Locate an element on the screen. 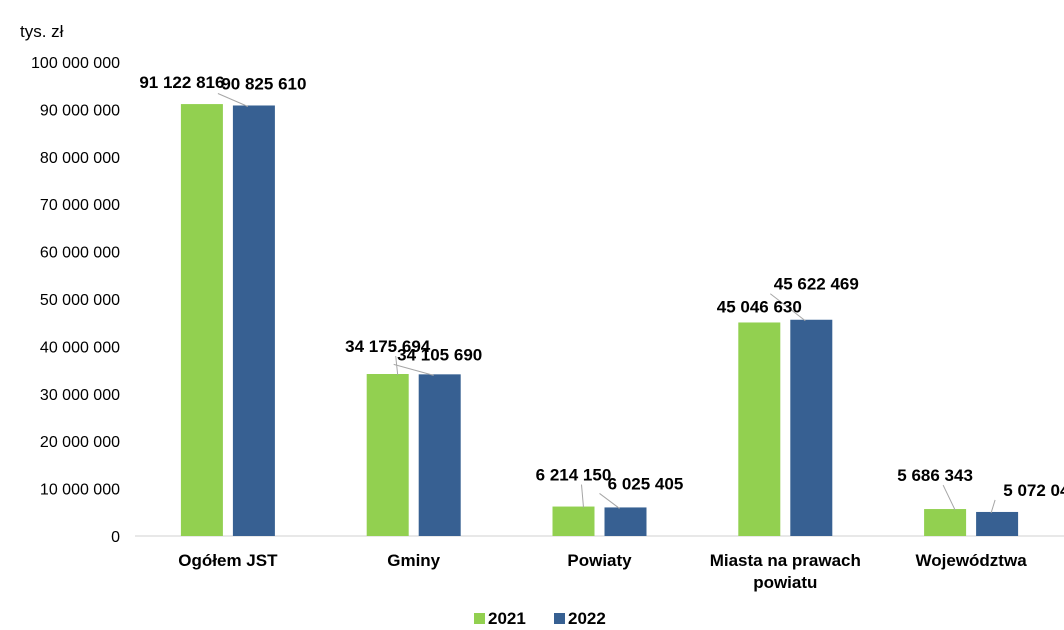 The image size is (1064, 630). y-tick-label: 20 000 000 is located at coordinates (80, 442).